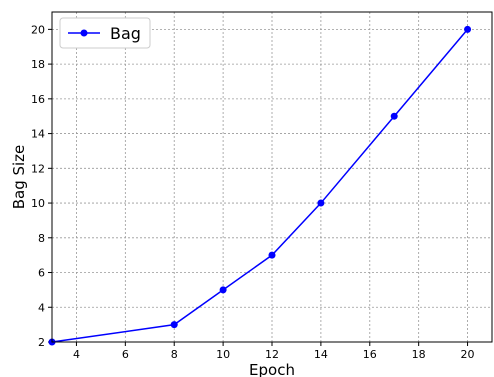  Describe the element at coordinates (38, 64) in the screenshot. I see `y-tick-label: 18` at that location.